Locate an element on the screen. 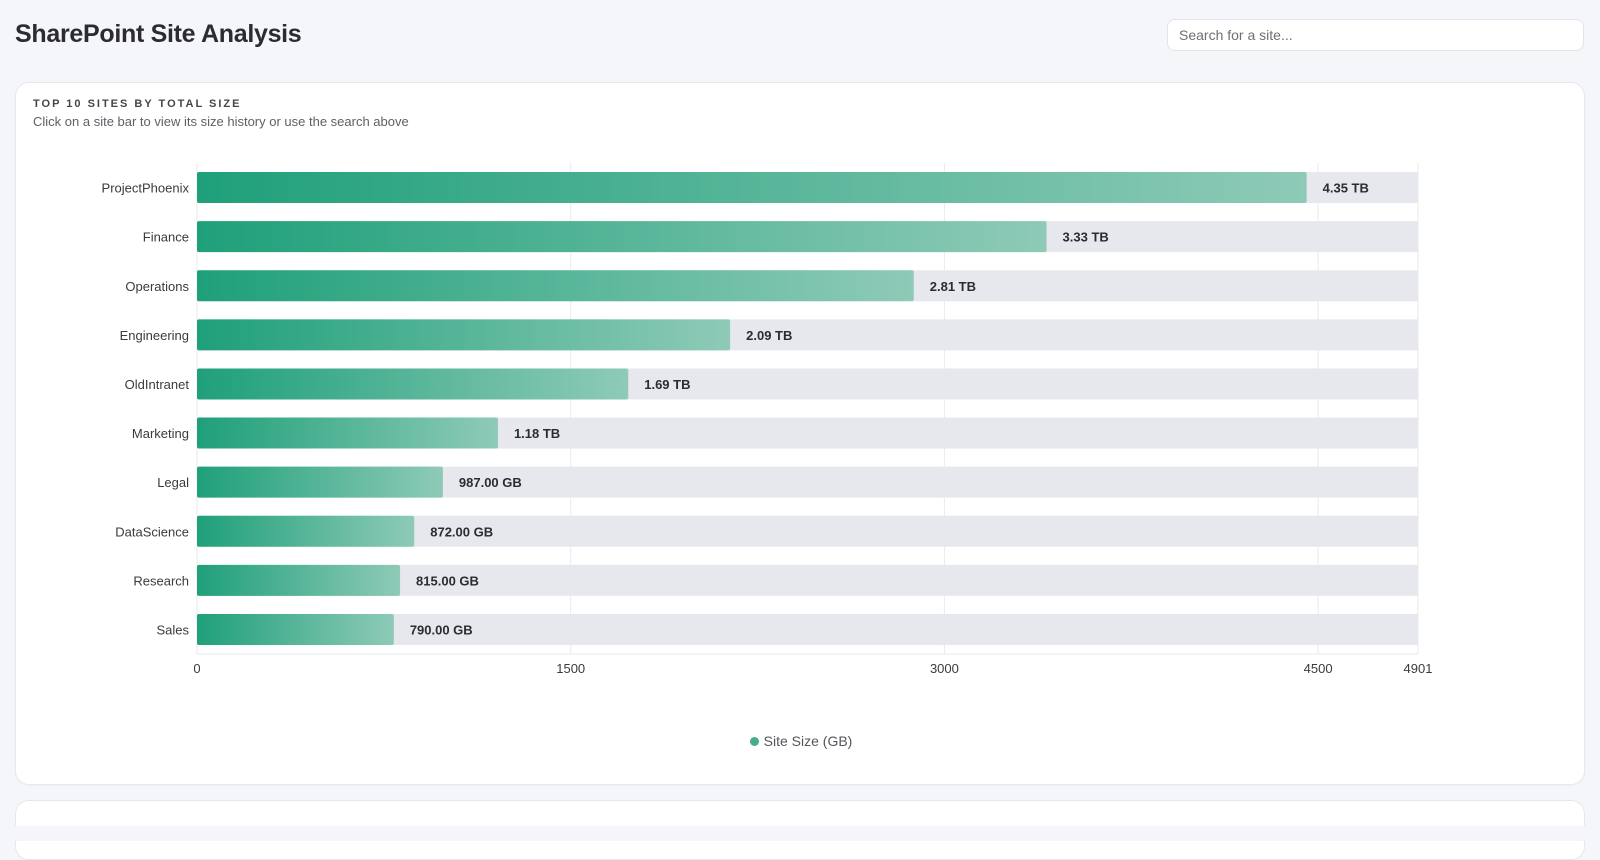 The height and width of the screenshot is (860, 1600). data-label: 815.00 GB is located at coordinates (447, 580).